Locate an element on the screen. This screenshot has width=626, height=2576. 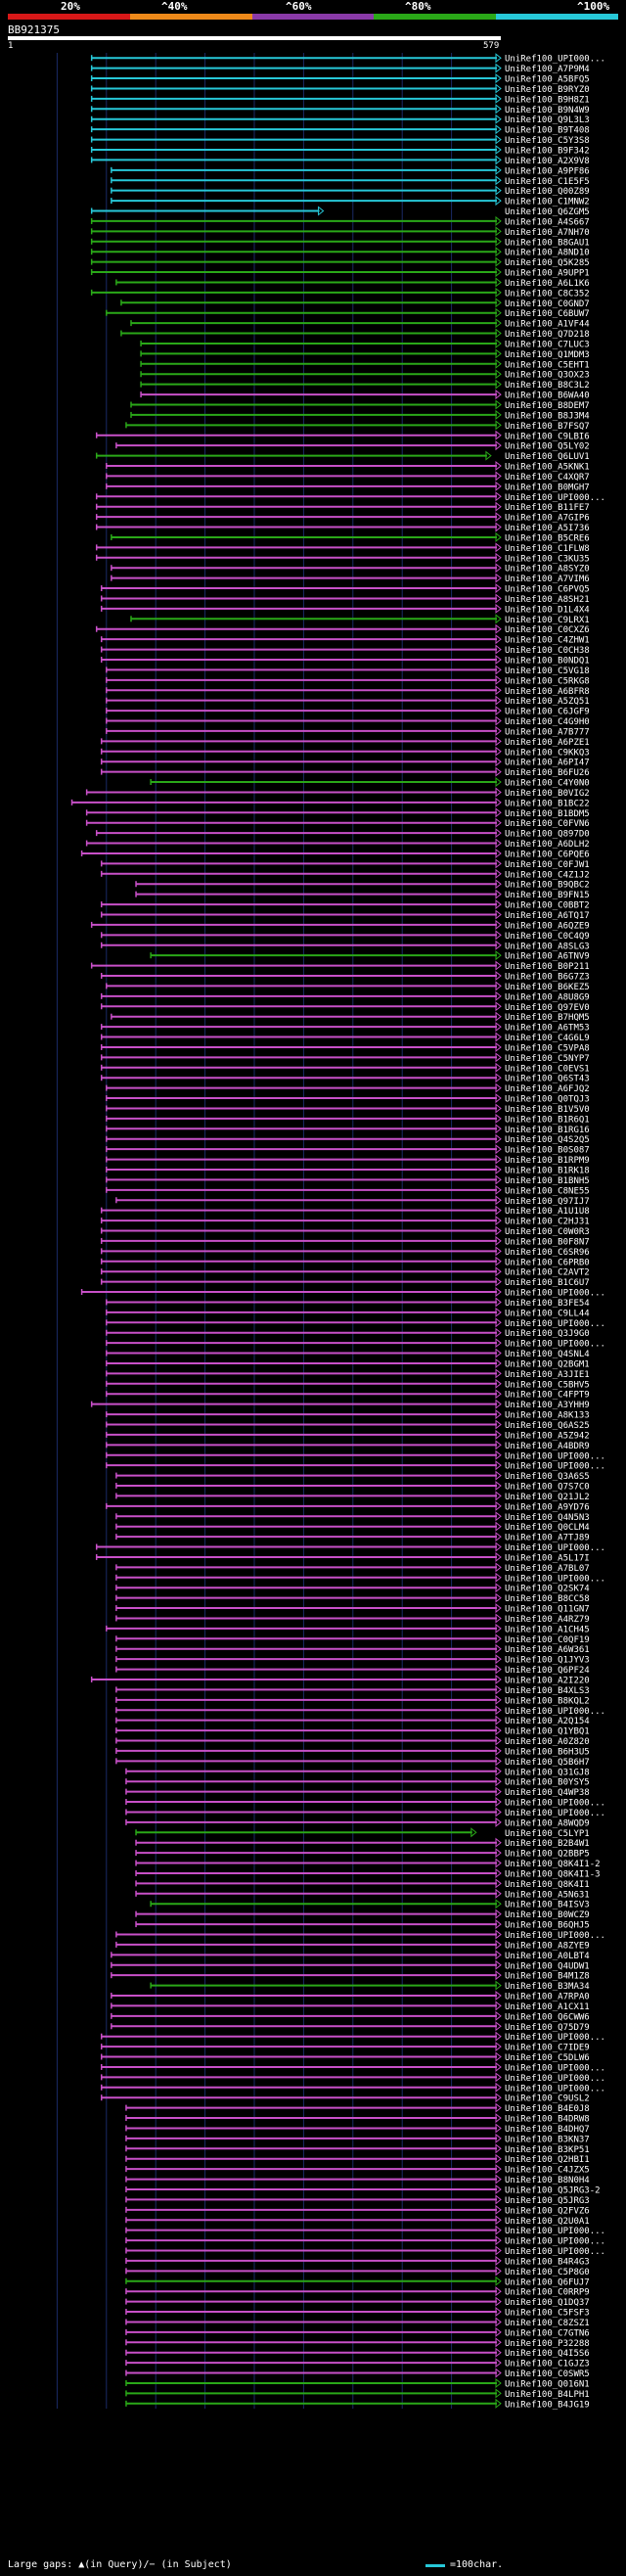
hit-label: UniRef100_A8ND10 is located at coordinates (547, 254).